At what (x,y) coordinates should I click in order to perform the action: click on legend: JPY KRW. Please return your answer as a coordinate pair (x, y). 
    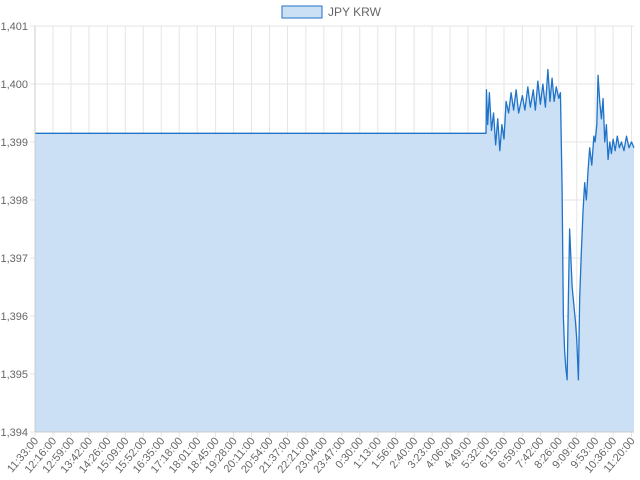
    Looking at the image, I should click on (331, 12).